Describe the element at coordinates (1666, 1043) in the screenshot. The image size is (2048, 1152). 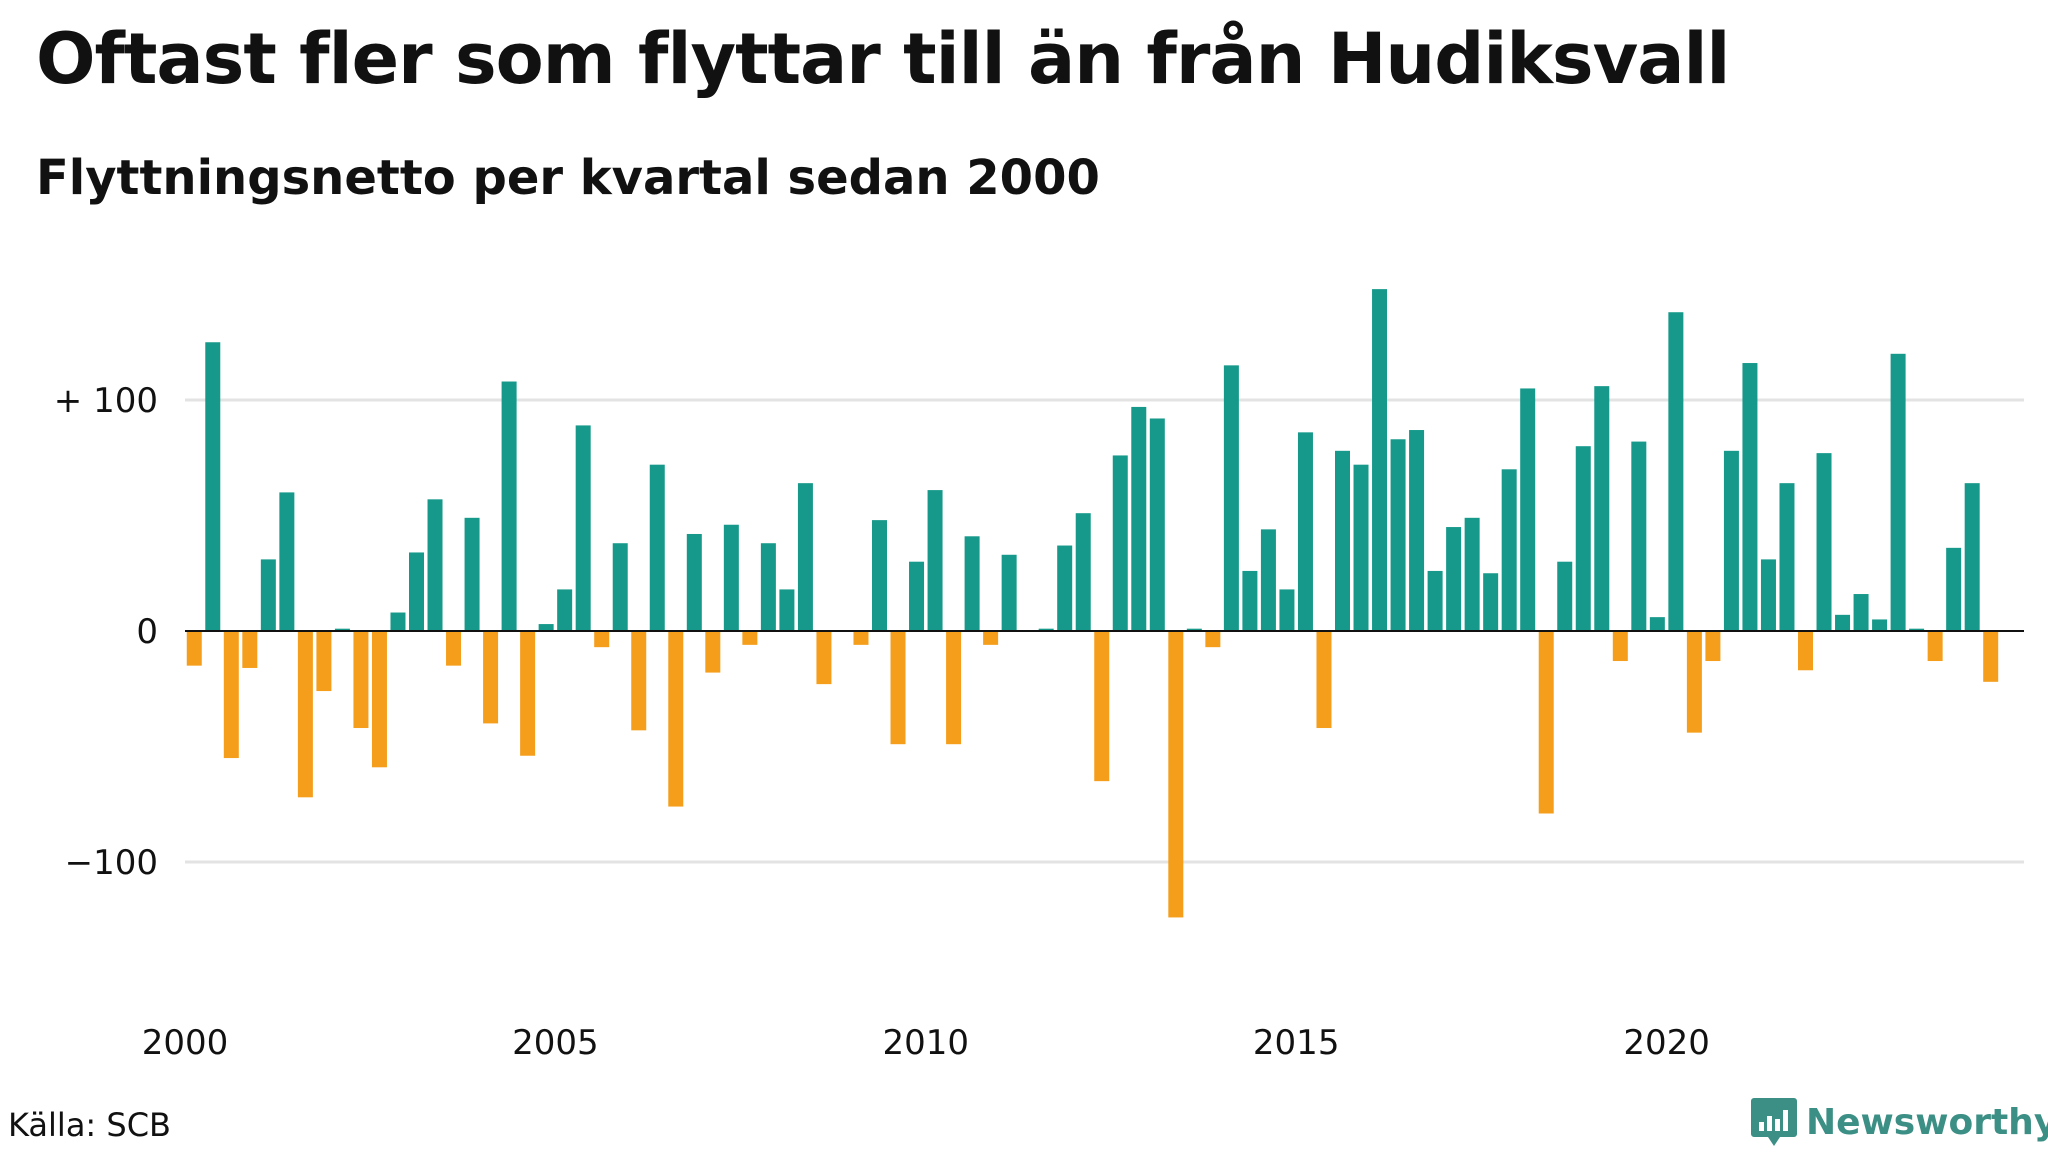
I see `x-tick-label: 2020` at that location.